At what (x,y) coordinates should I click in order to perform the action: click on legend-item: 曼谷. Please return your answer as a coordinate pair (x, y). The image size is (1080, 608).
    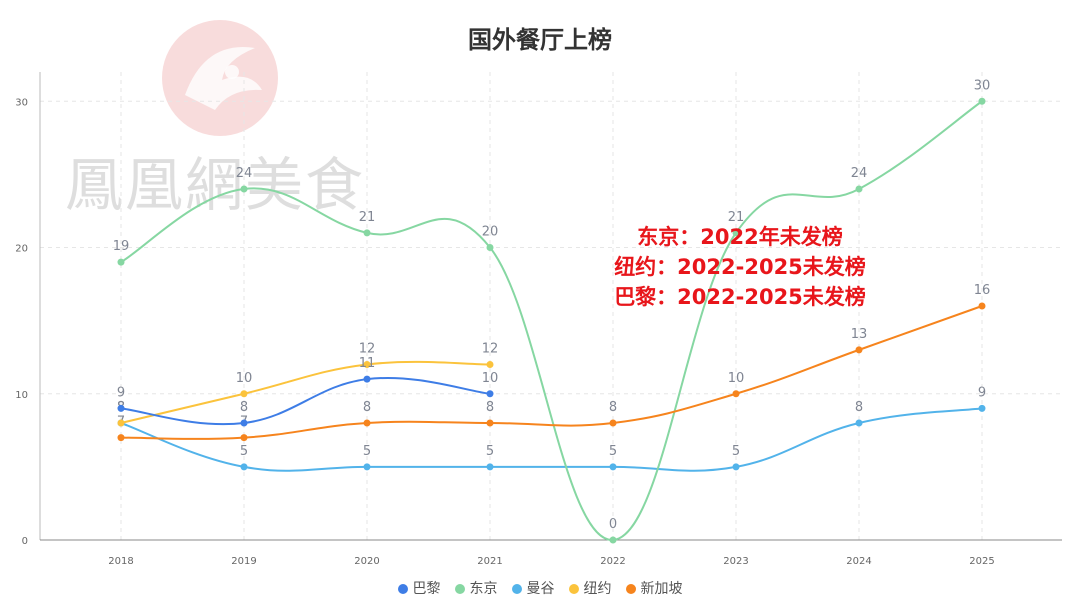
    Looking at the image, I should click on (533, 588).